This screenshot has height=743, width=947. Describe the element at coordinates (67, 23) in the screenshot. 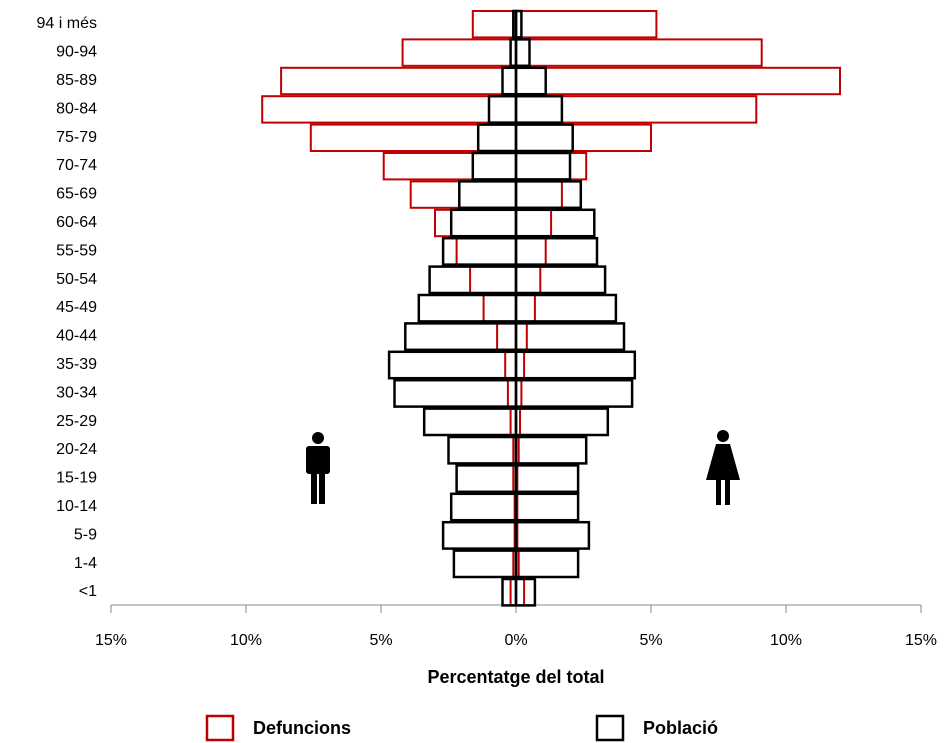

I see `y-tick-label: 94 i més` at that location.